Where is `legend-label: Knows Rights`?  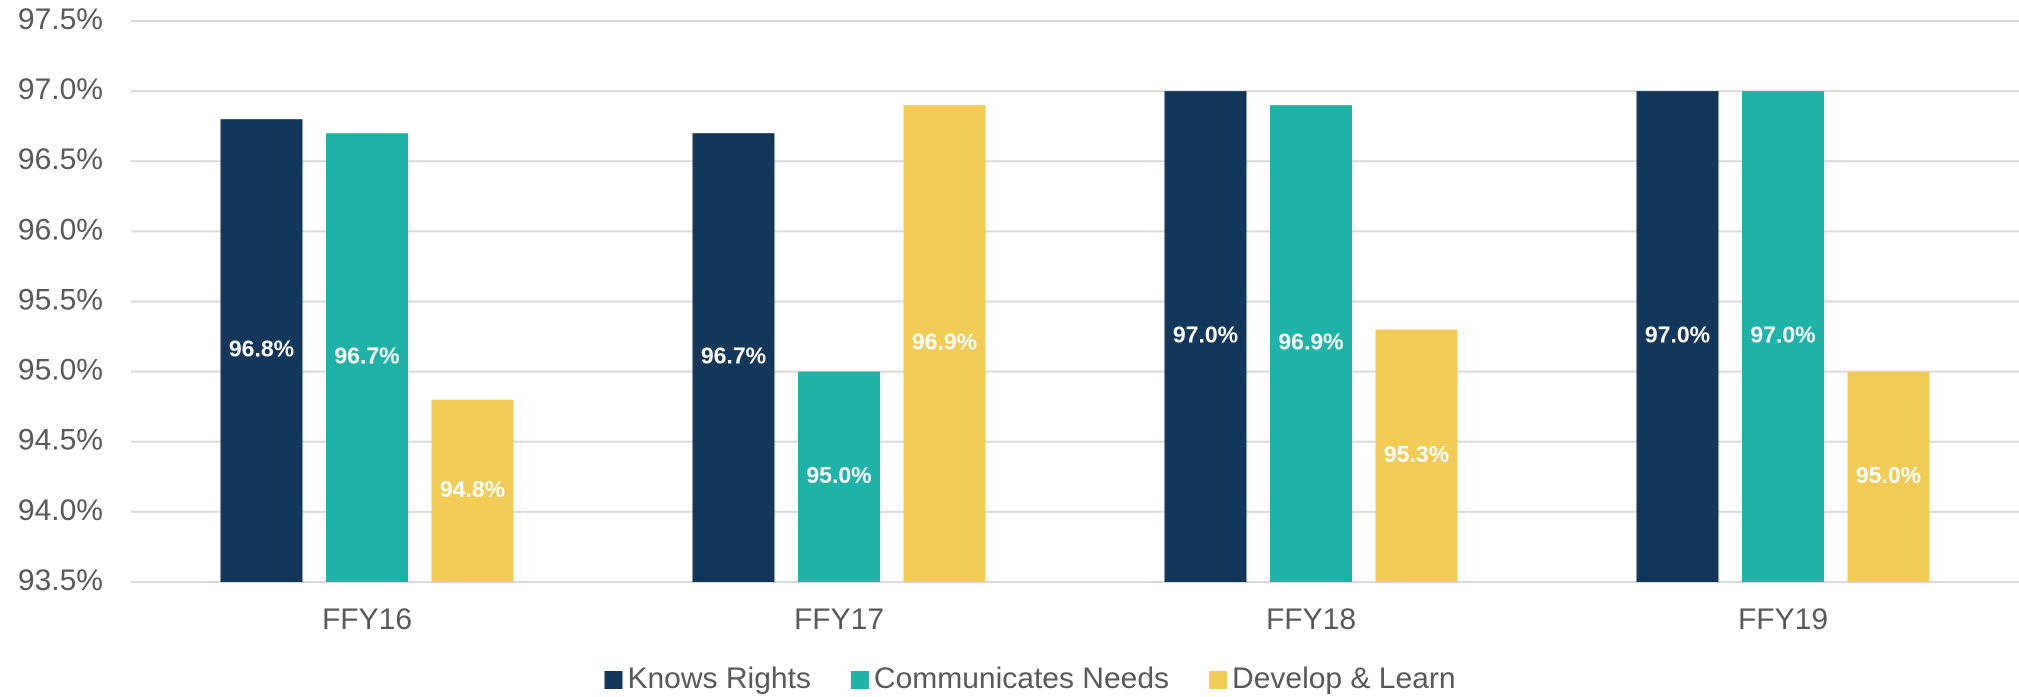
legend-label: Knows Rights is located at coordinates (718, 678).